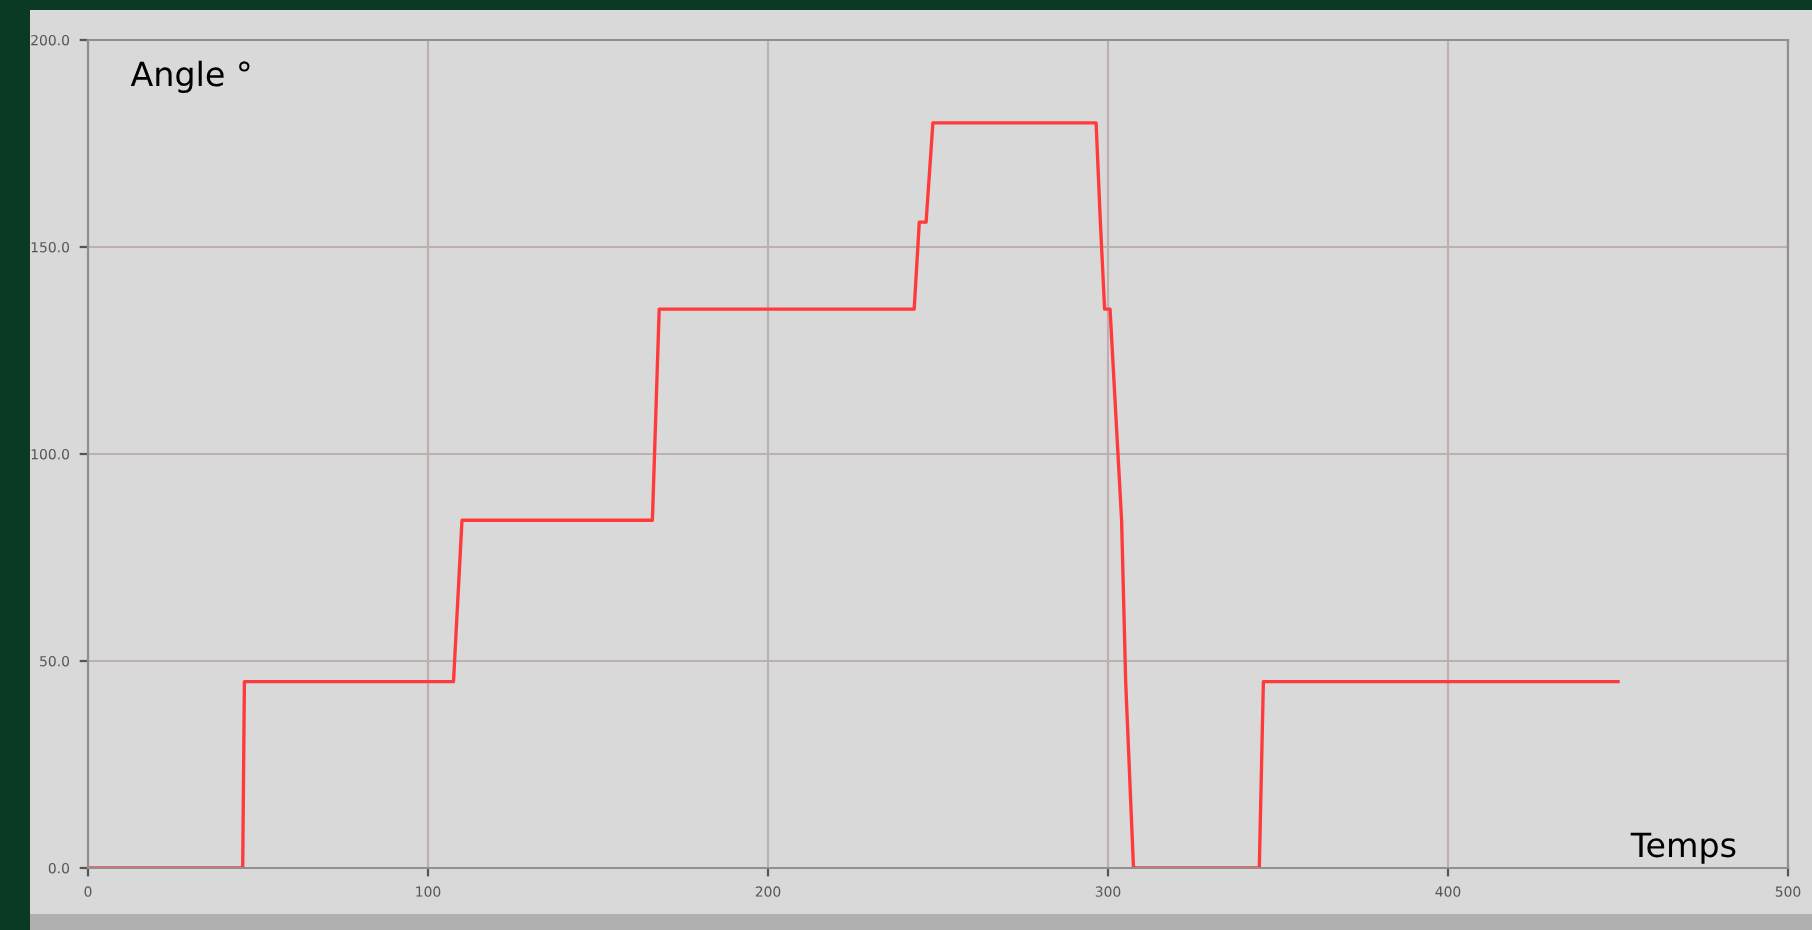 The height and width of the screenshot is (930, 1812). I want to click on y-axis-title: Angle °, so click(190, 76).